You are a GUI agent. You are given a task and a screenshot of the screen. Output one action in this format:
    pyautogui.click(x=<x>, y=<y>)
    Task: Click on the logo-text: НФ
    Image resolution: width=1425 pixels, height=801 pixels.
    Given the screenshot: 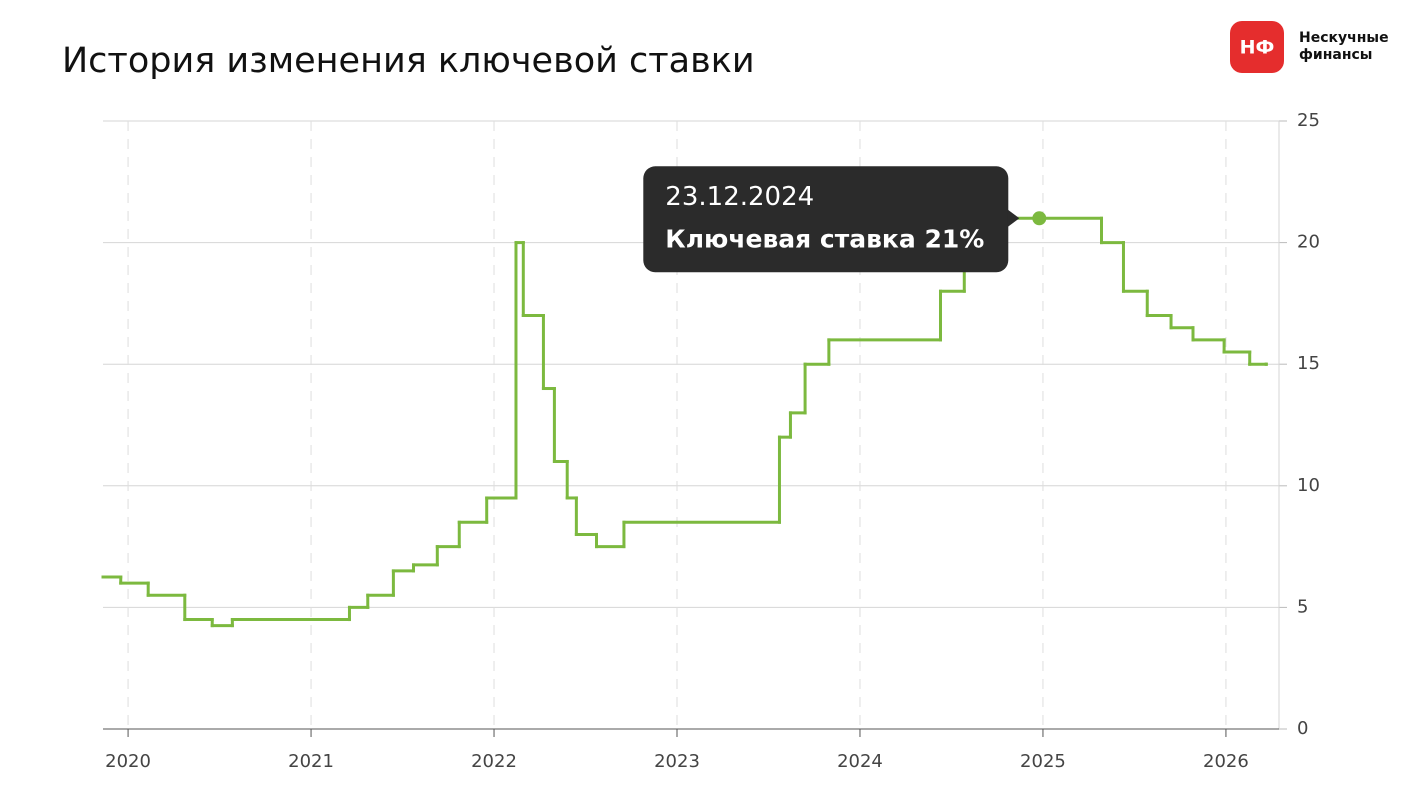 What is the action you would take?
    pyautogui.click(x=1257, y=48)
    